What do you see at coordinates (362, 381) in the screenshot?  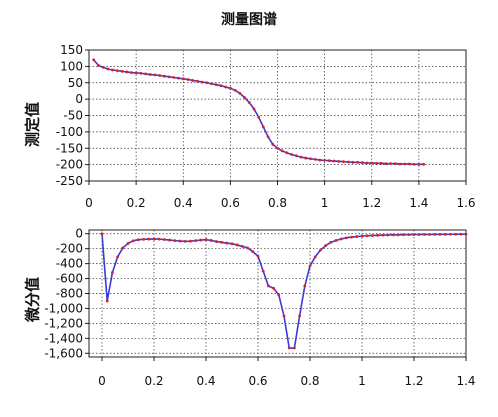 I see `x-tick-label: 1` at bounding box center [362, 381].